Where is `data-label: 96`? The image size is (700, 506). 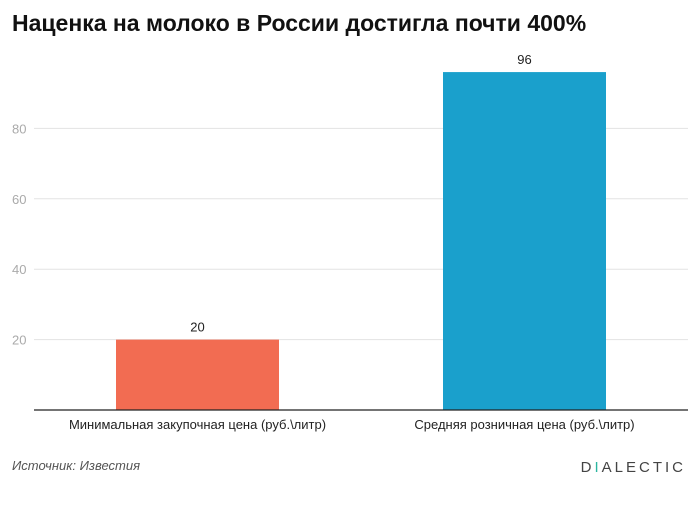 data-label: 96 is located at coordinates (524, 59).